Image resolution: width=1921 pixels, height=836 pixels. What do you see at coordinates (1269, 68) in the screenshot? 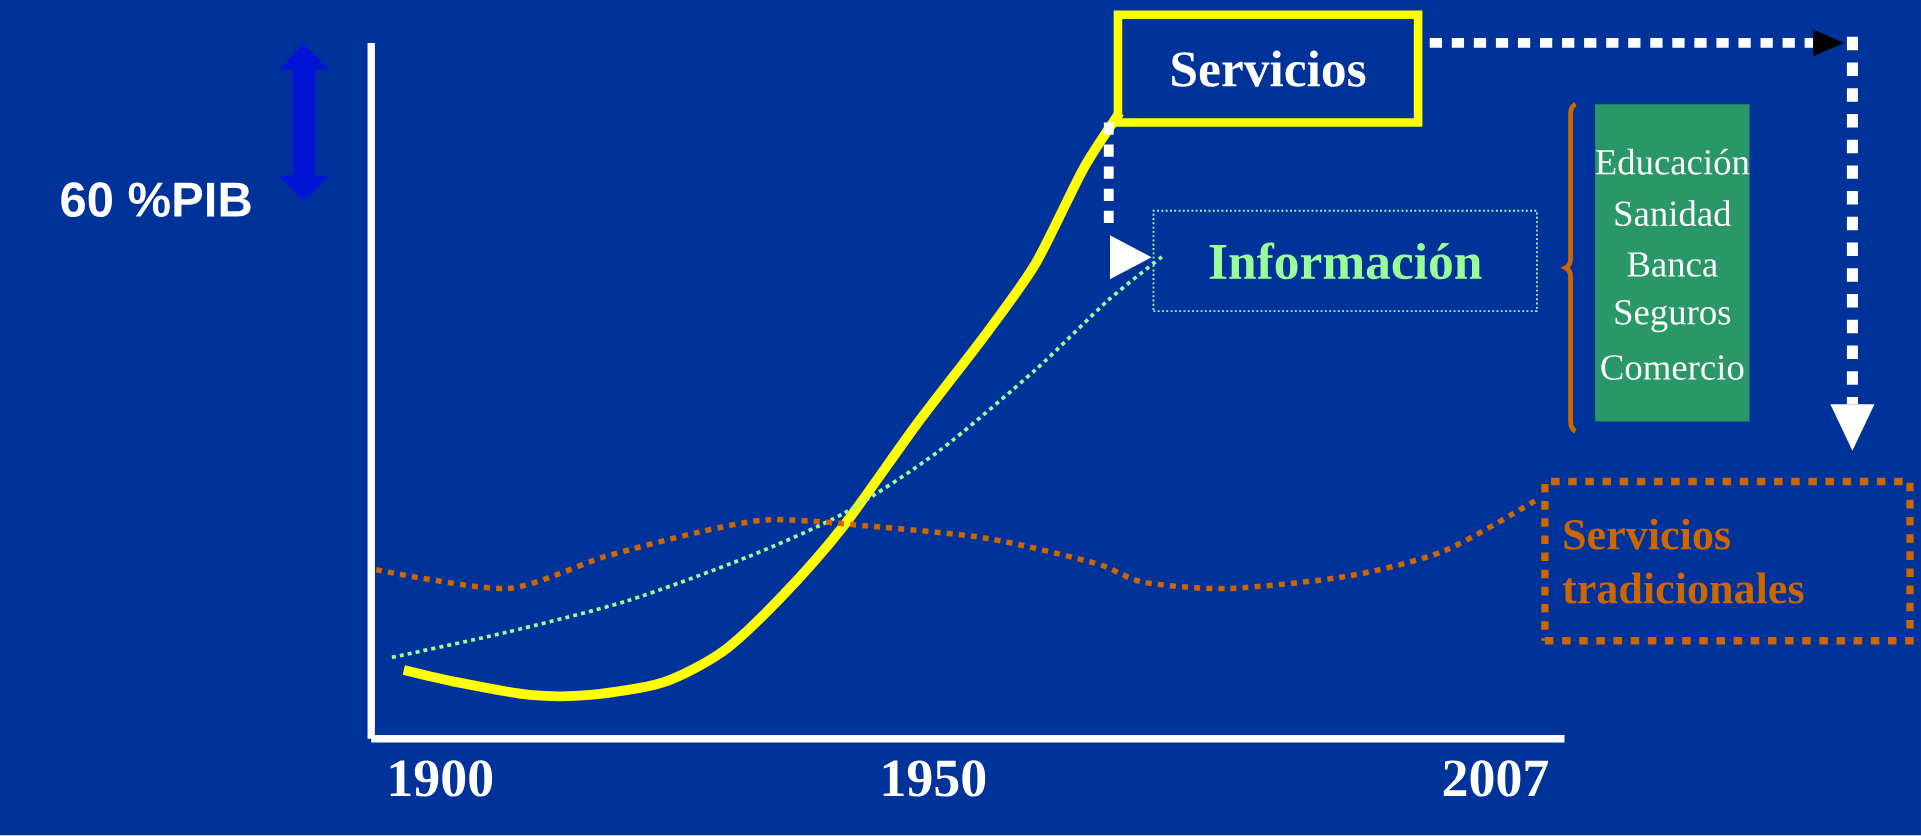
I see `series-label: Servicios` at bounding box center [1269, 68].